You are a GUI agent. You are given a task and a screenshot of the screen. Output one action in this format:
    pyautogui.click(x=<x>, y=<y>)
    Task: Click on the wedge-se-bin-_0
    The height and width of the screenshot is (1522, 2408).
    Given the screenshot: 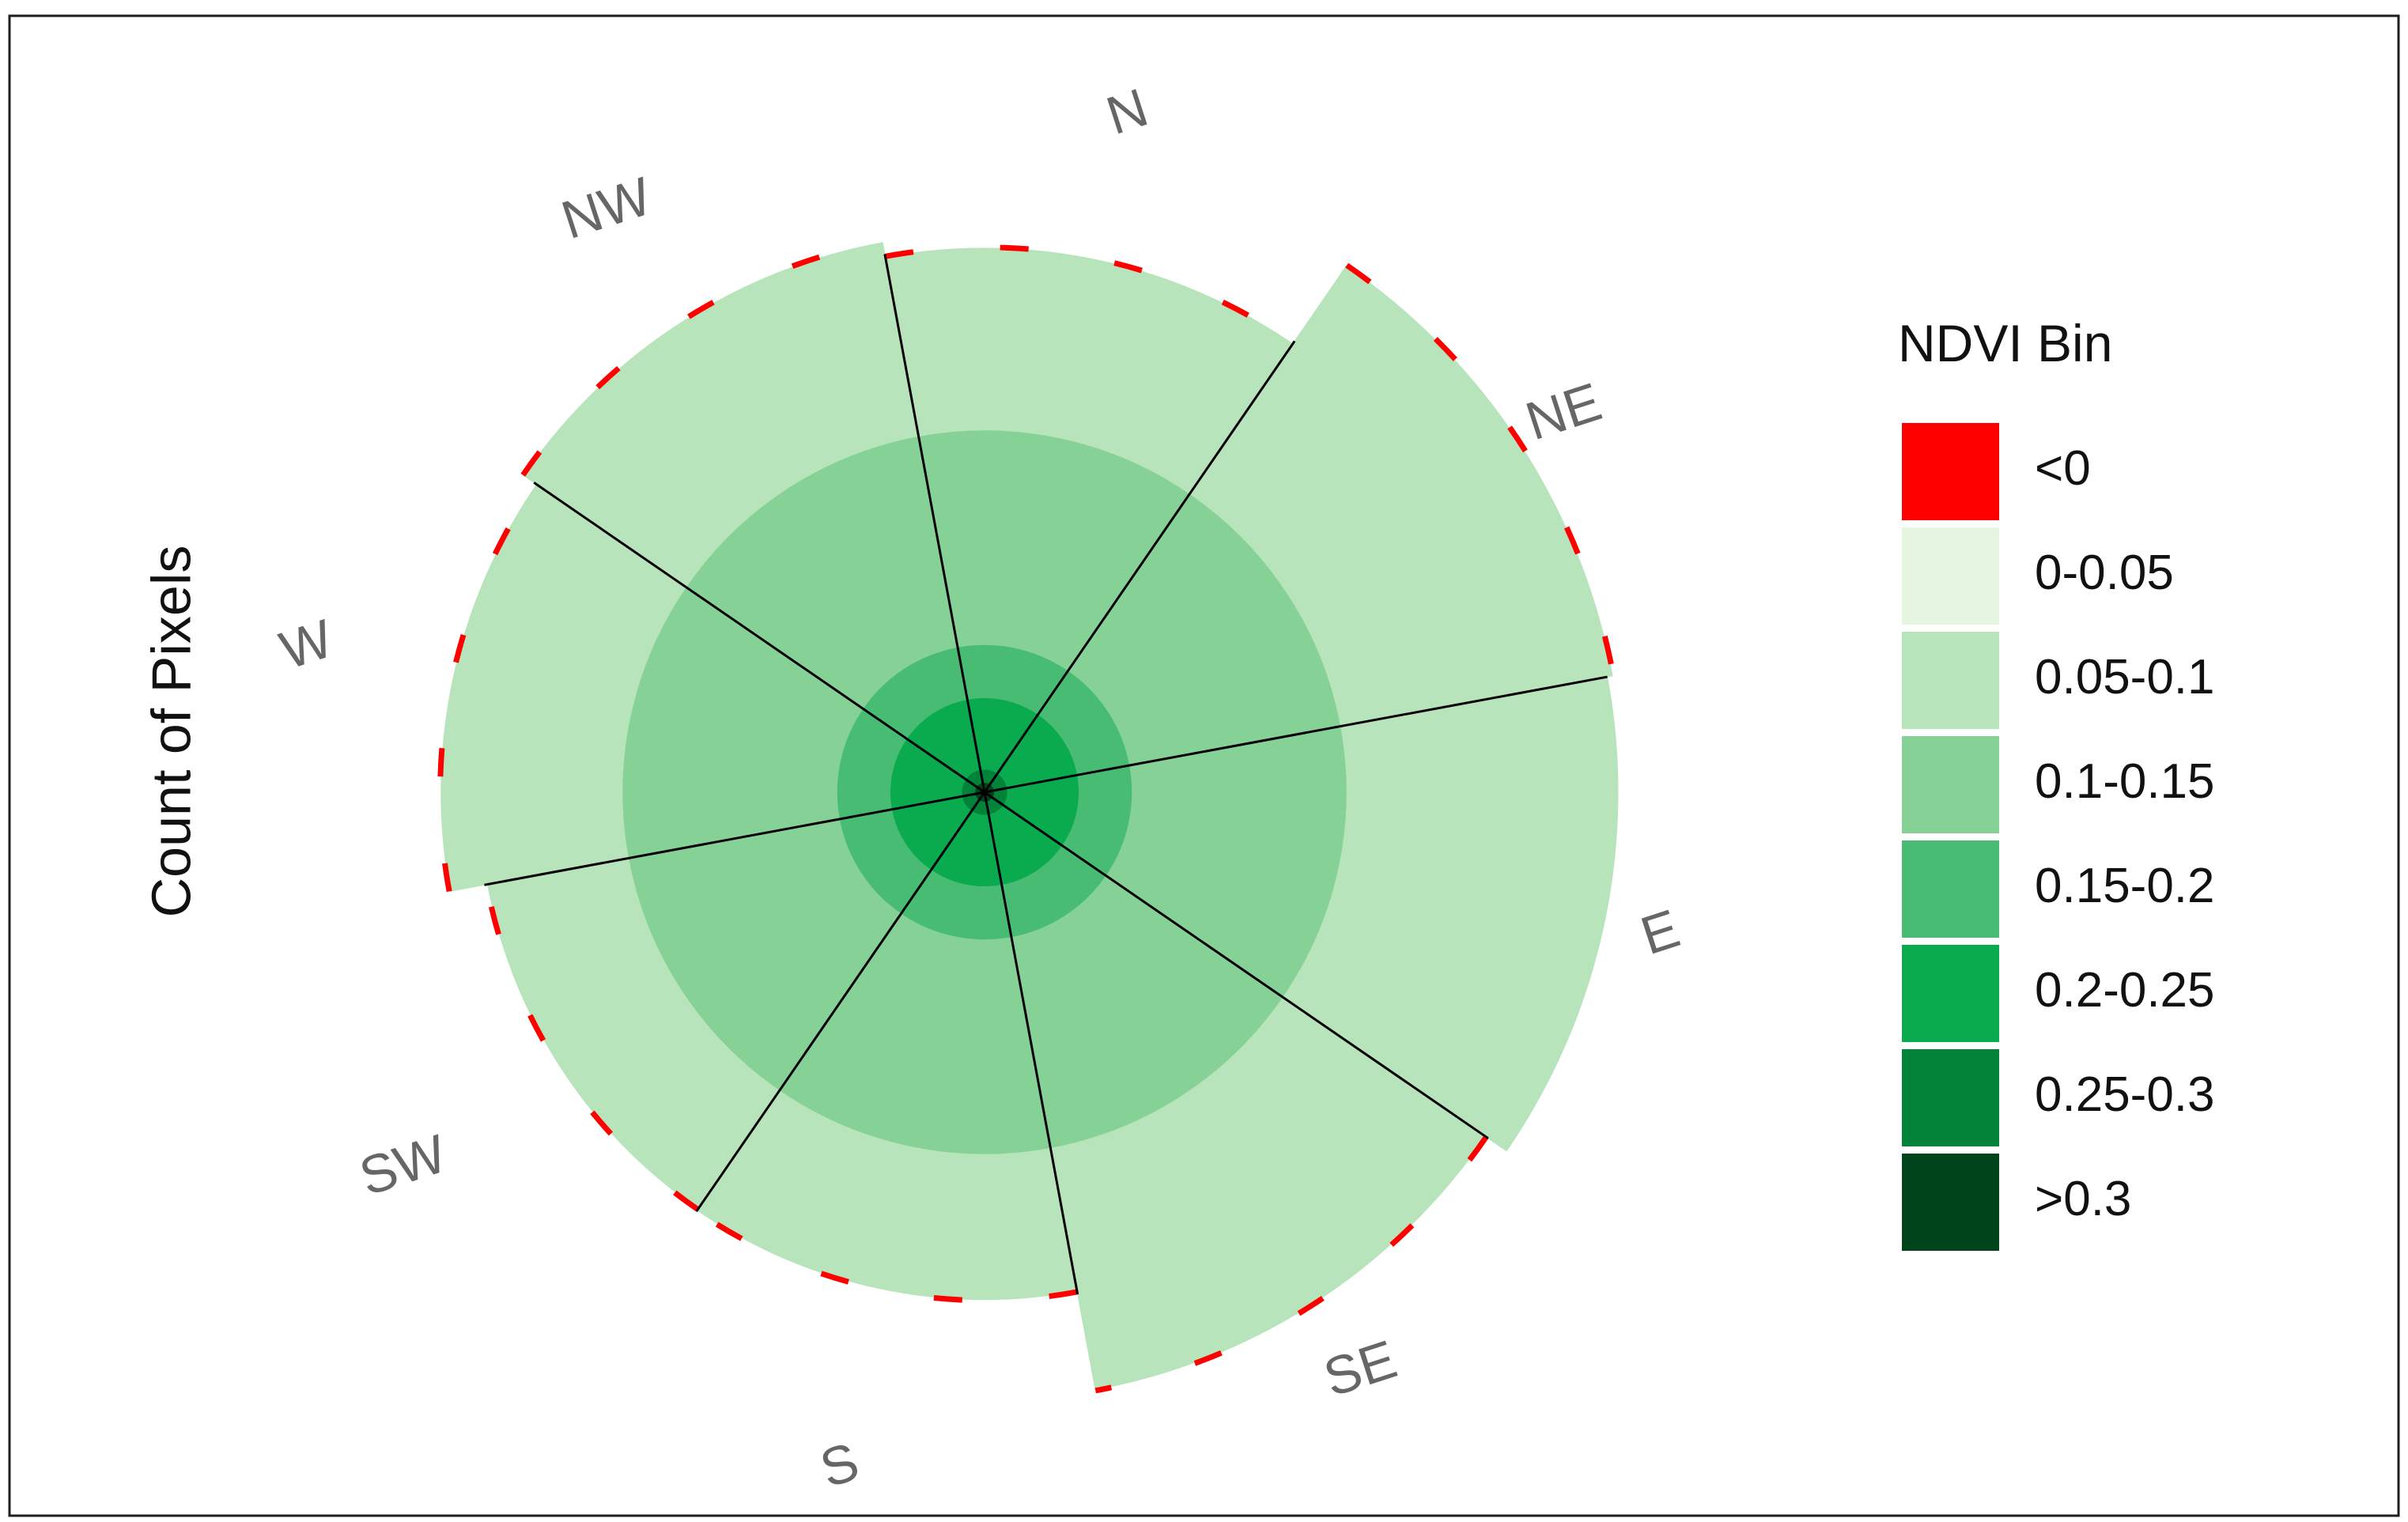 What is the action you would take?
    pyautogui.click(x=1291, y=1264)
    